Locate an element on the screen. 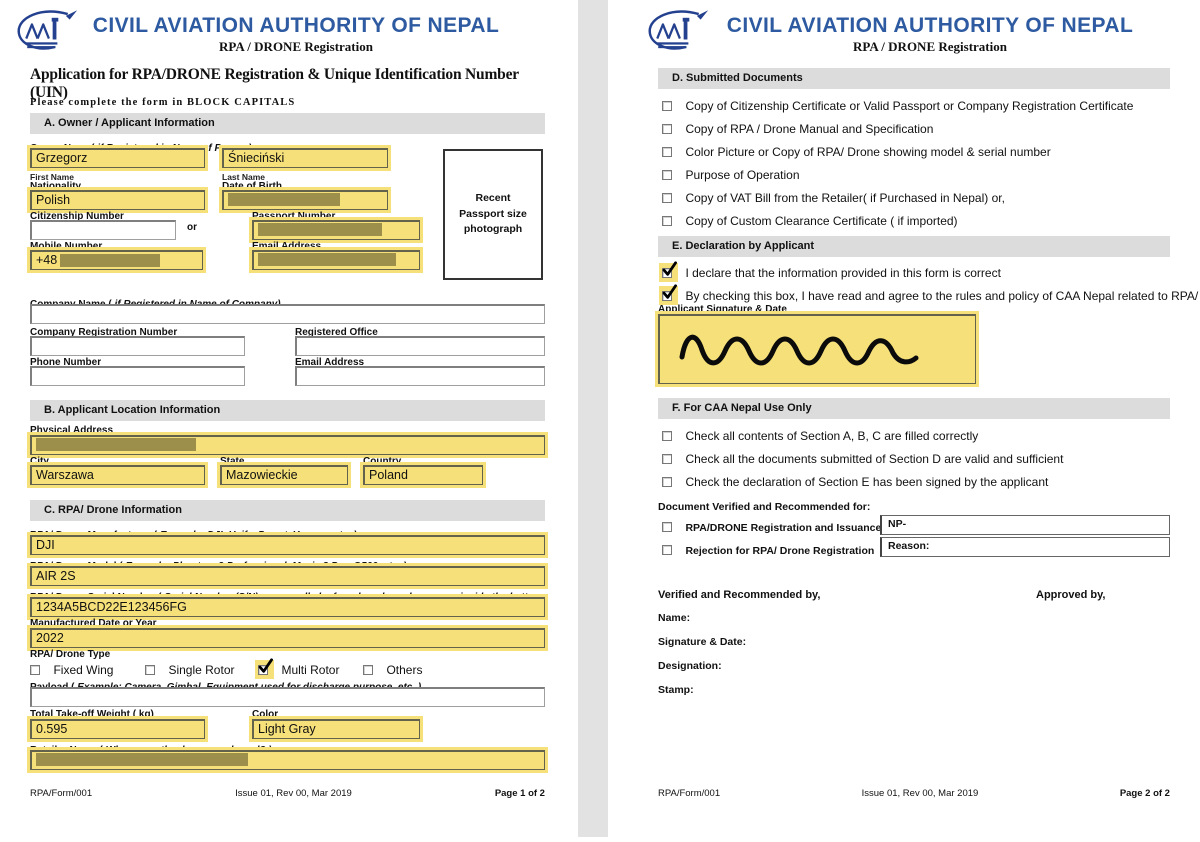  country-field: Poland is located at coordinates (423, 475).